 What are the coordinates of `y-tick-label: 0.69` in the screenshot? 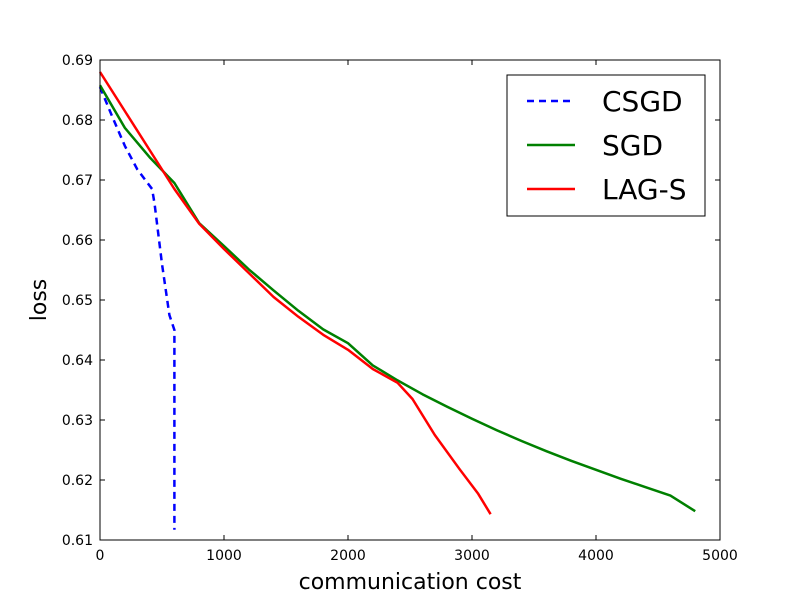 It's located at (77, 61).